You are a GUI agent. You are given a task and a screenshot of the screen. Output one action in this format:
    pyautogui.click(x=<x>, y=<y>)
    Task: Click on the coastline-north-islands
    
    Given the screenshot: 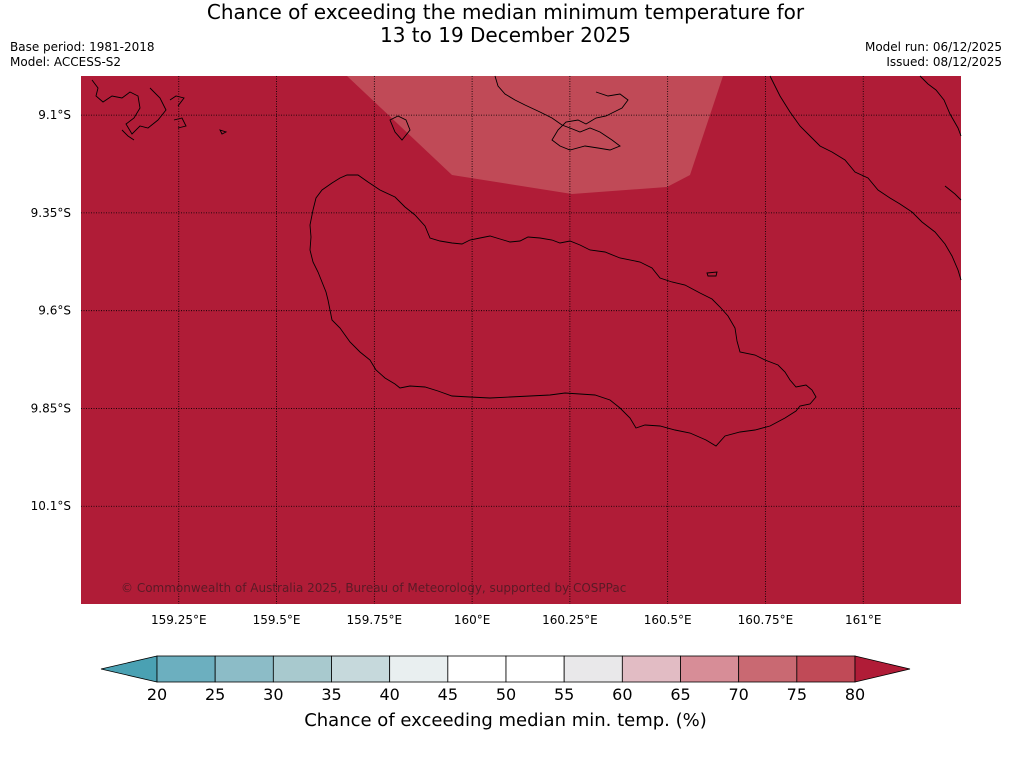 What is the action you would take?
    pyautogui.click(x=159, y=110)
    